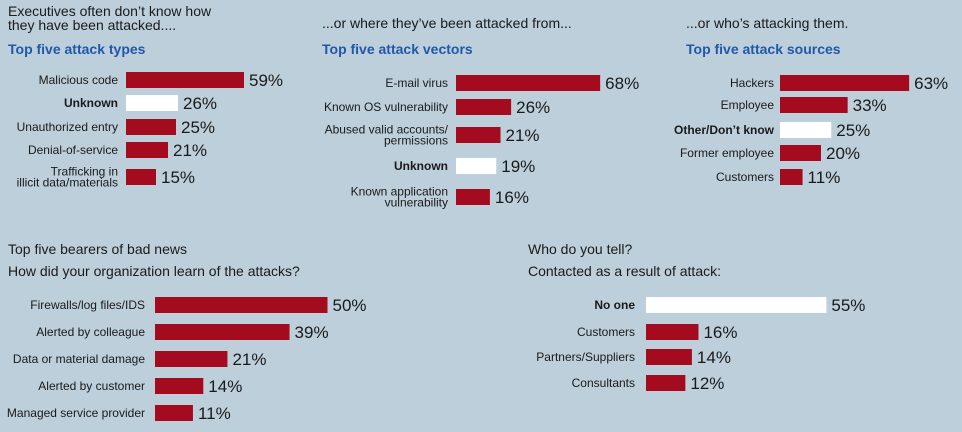 Image resolution: width=962 pixels, height=432 pixels. What do you see at coordinates (727, 153) in the screenshot?
I see `category-label: Former employee` at bounding box center [727, 153].